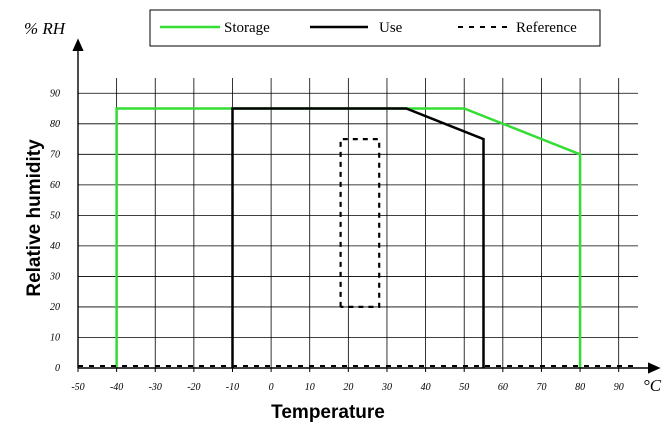 The image size is (666, 426). I want to click on x-tick-label: 20, so click(348, 387).